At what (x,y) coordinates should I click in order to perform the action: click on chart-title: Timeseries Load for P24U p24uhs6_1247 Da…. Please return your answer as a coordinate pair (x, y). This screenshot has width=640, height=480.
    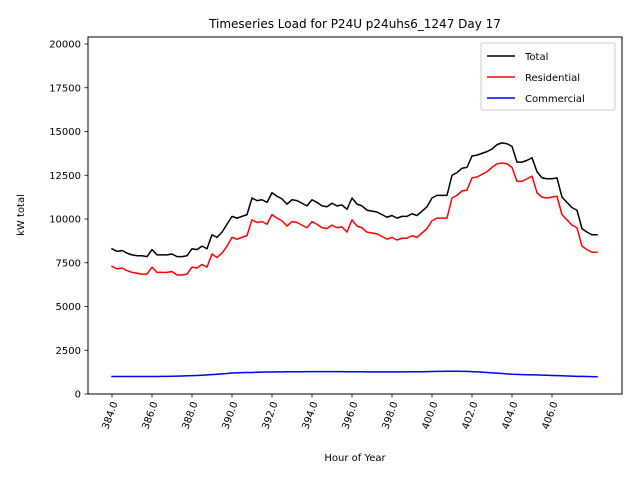
    Looking at the image, I should click on (354, 24).